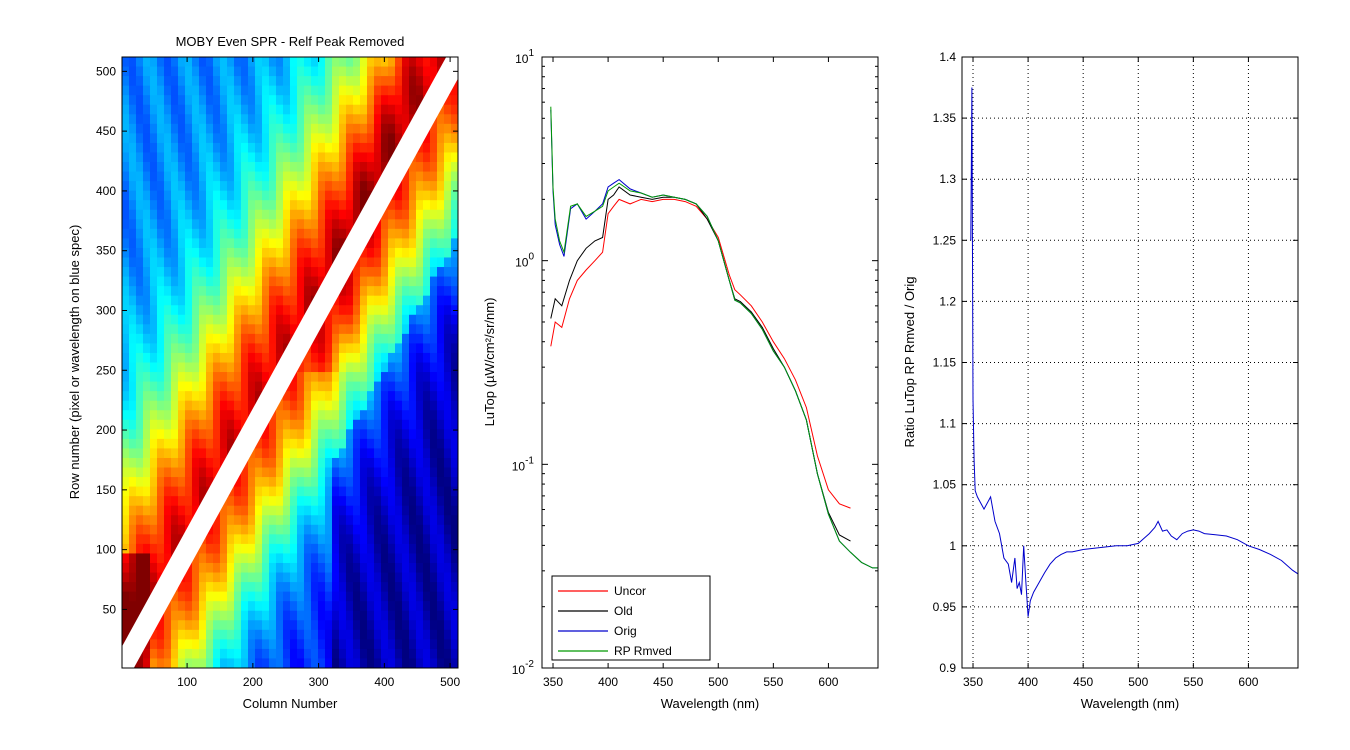 Image resolution: width=1350 pixels, height=750 pixels. I want to click on y-tick-label: 50, so click(110, 609).